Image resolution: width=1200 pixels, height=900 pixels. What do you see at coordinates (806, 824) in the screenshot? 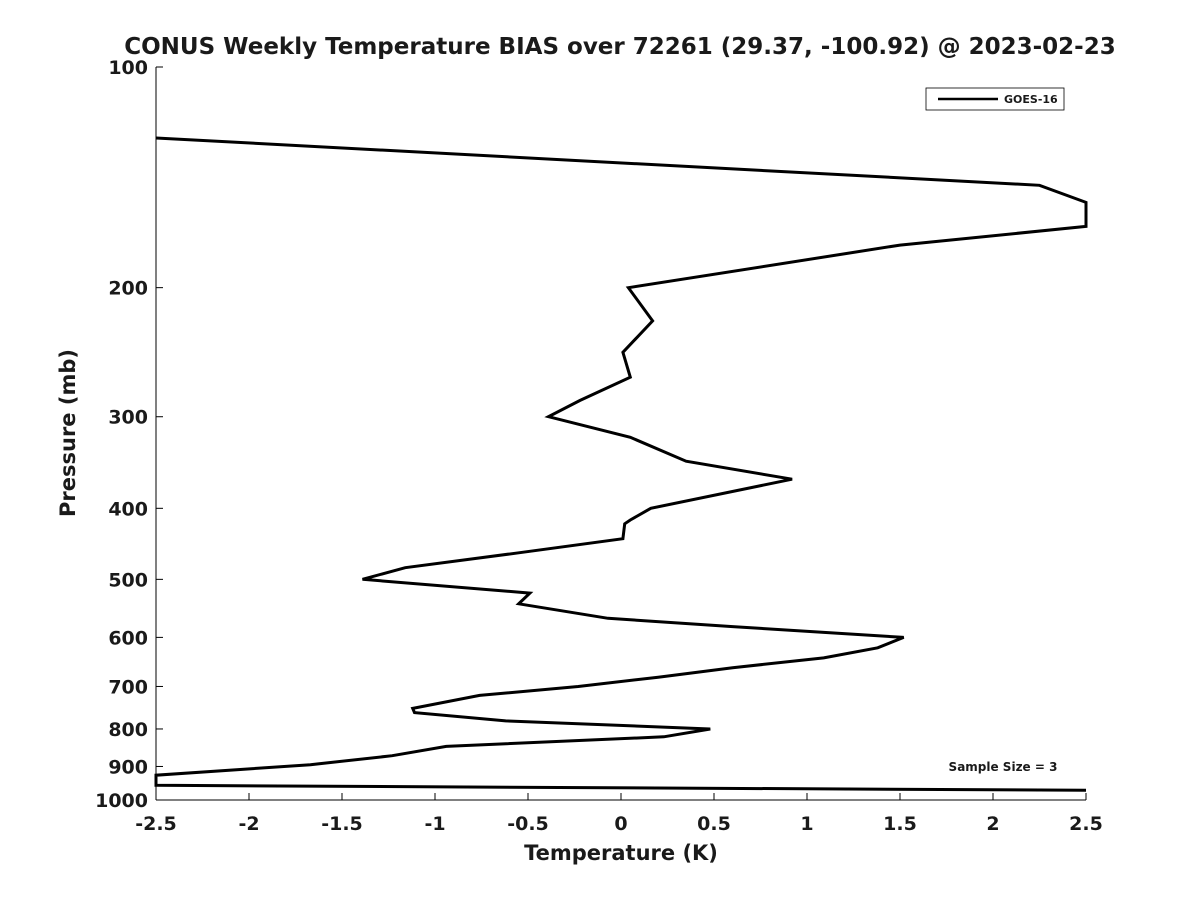
I see `x-tick-label: 1` at bounding box center [806, 824].